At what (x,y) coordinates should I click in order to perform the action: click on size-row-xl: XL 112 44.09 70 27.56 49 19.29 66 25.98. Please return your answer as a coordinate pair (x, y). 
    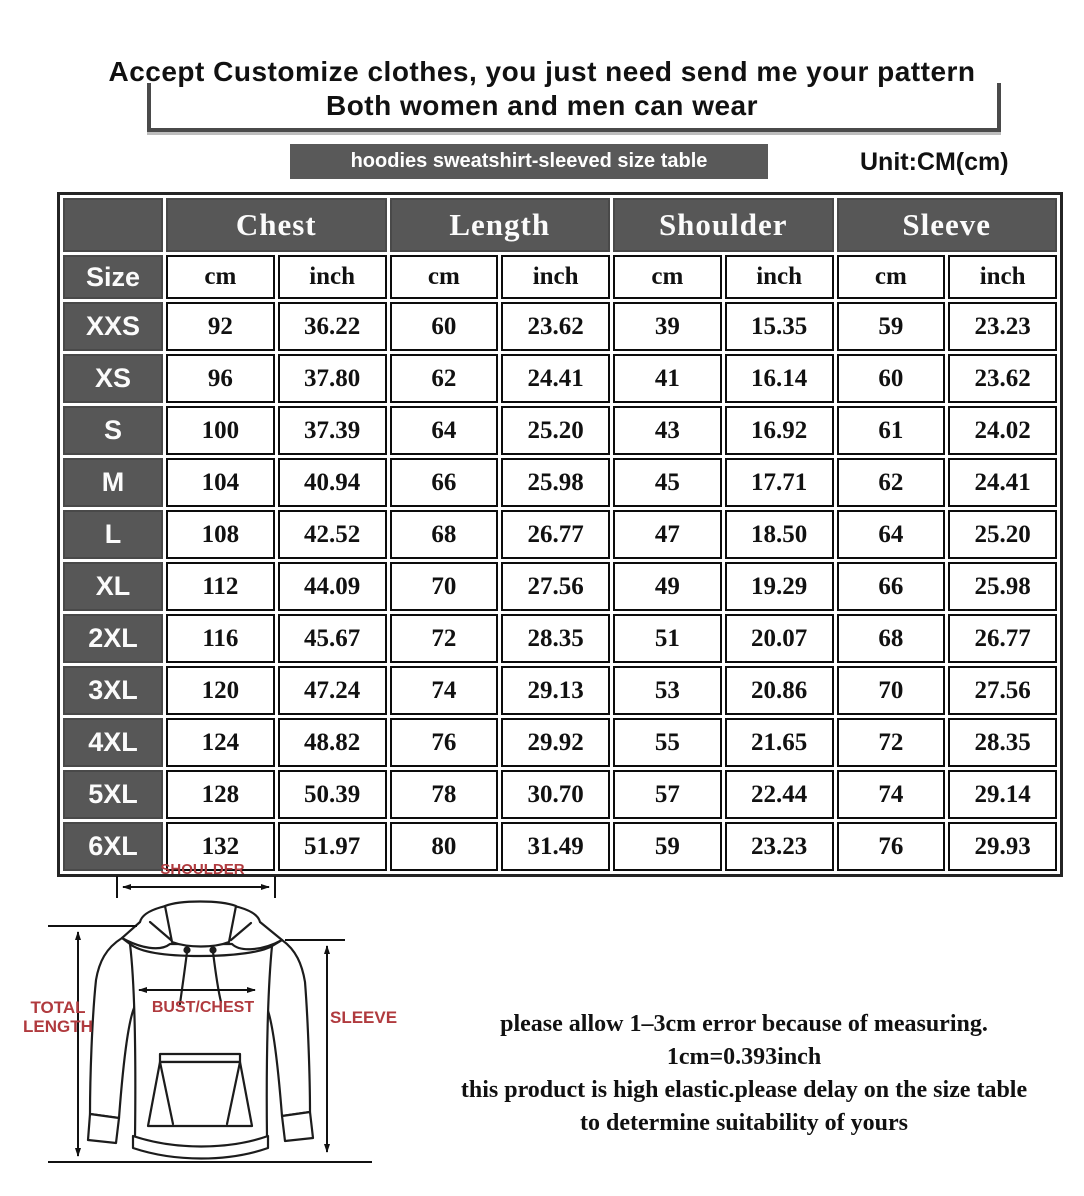
    Looking at the image, I should click on (560, 586).